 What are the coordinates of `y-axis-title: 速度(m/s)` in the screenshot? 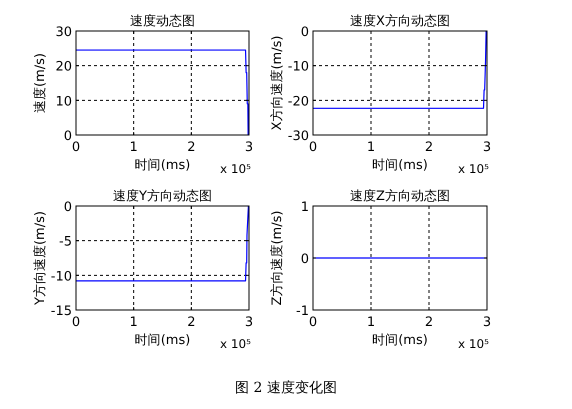 It's located at (40, 83).